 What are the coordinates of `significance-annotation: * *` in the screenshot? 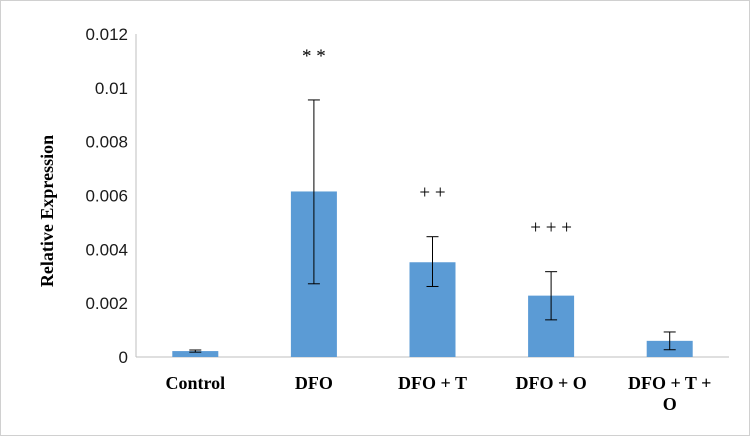 It's located at (314, 56).